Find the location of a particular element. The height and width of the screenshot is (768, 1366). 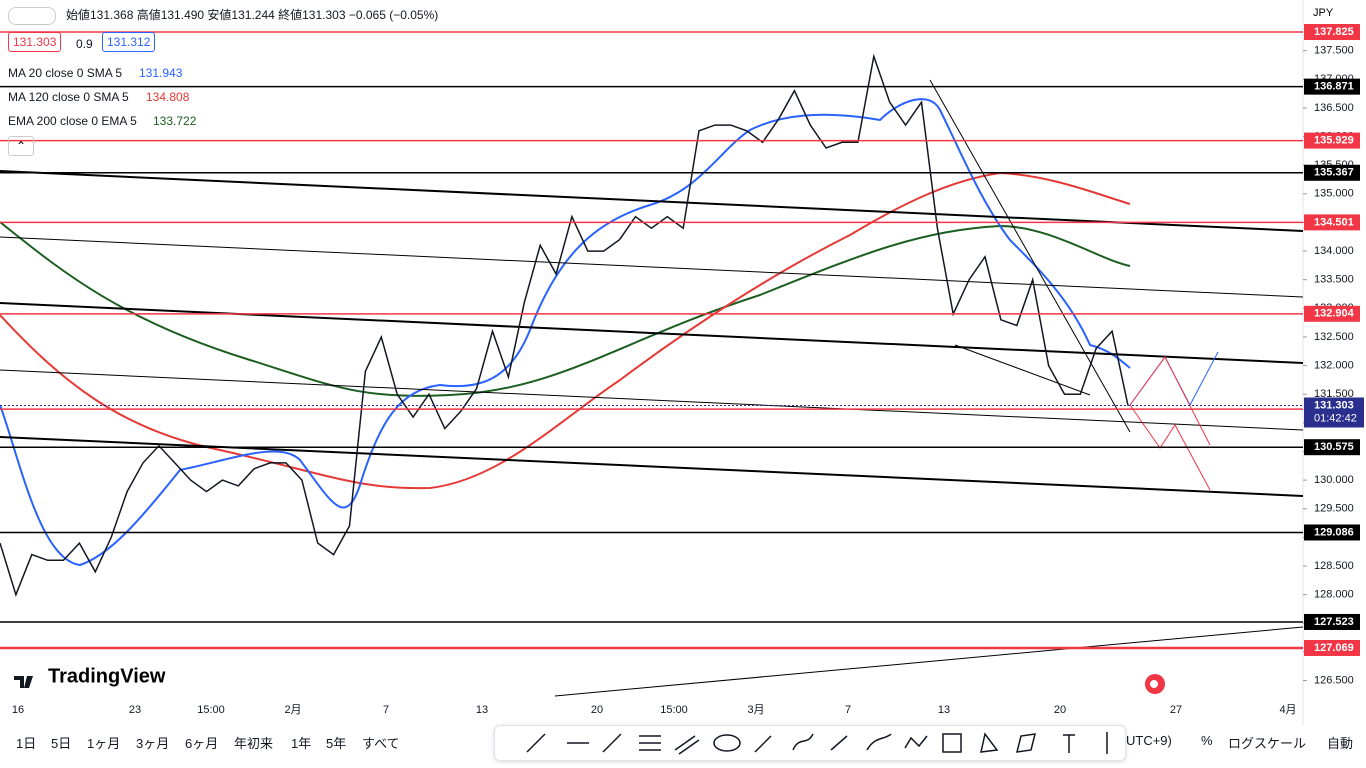

logo: TradingView is located at coordinates (107, 676).